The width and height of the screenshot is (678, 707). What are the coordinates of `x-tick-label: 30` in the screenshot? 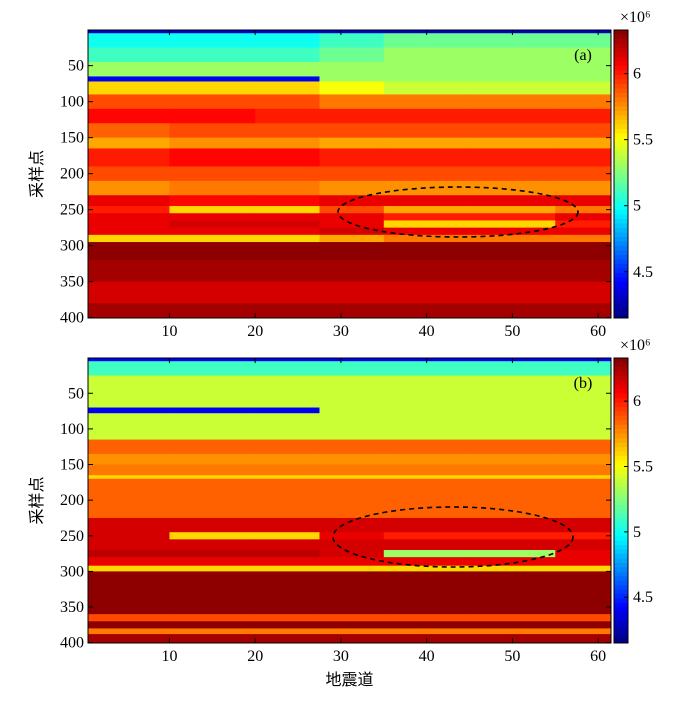 It's located at (341, 656).